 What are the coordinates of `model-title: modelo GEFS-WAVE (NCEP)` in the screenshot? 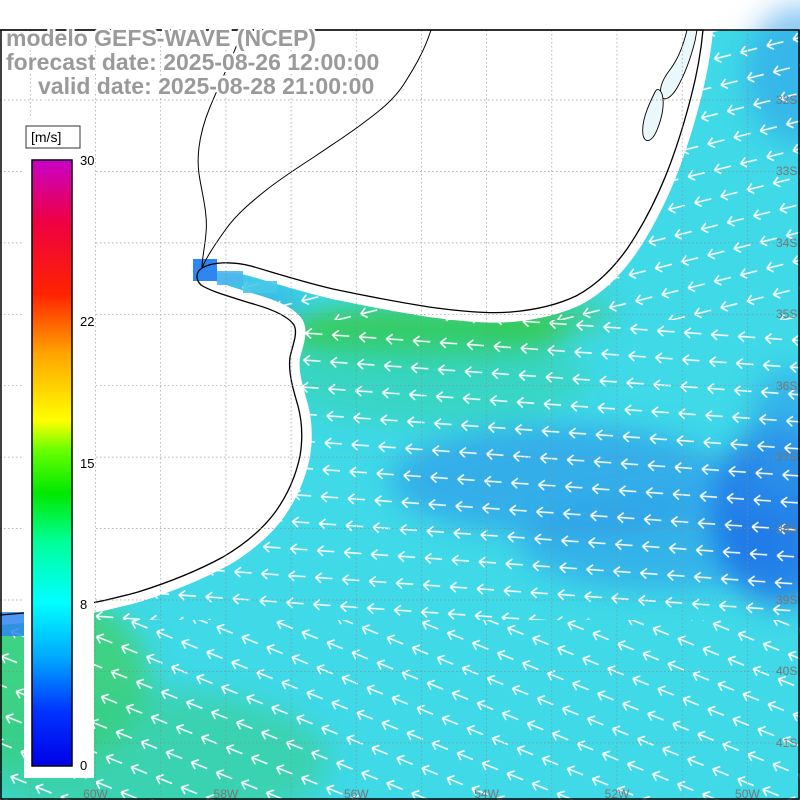 It's located at (161, 38).